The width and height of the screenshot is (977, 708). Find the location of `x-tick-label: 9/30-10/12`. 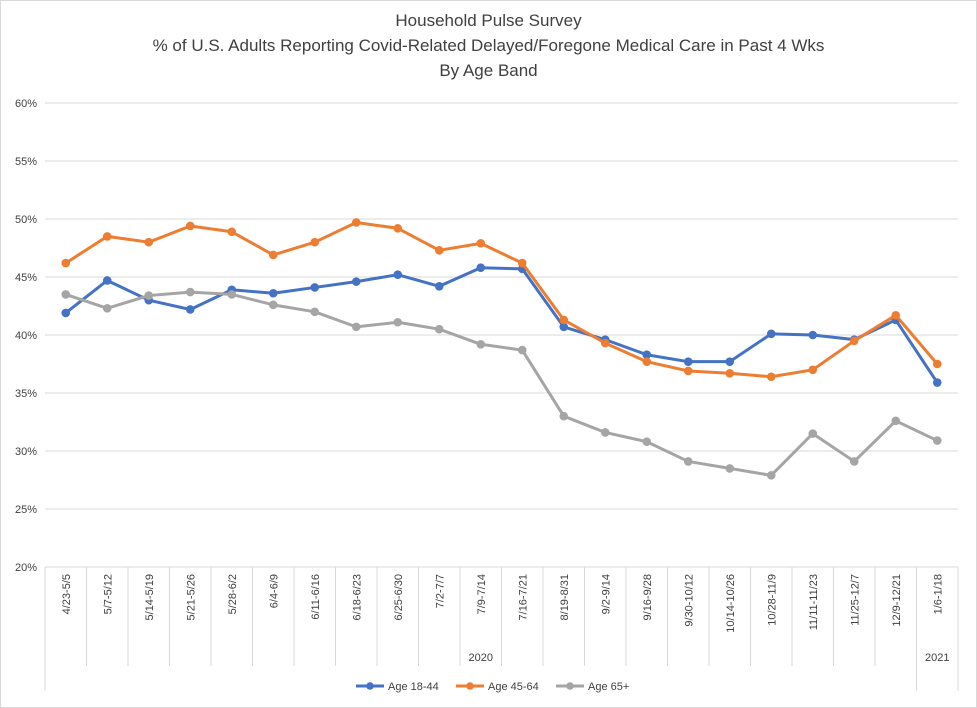

x-tick-label: 9/30-10/12 is located at coordinates (689, 600).